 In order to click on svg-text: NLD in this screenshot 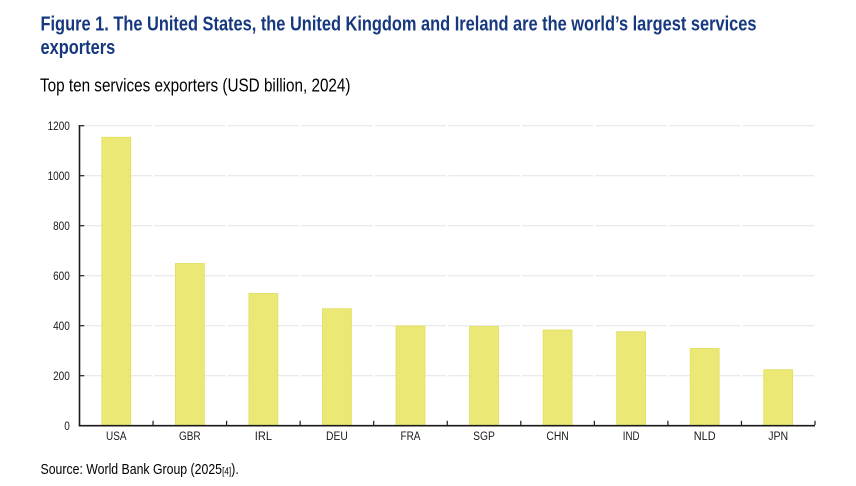, I will do `click(705, 436)`.